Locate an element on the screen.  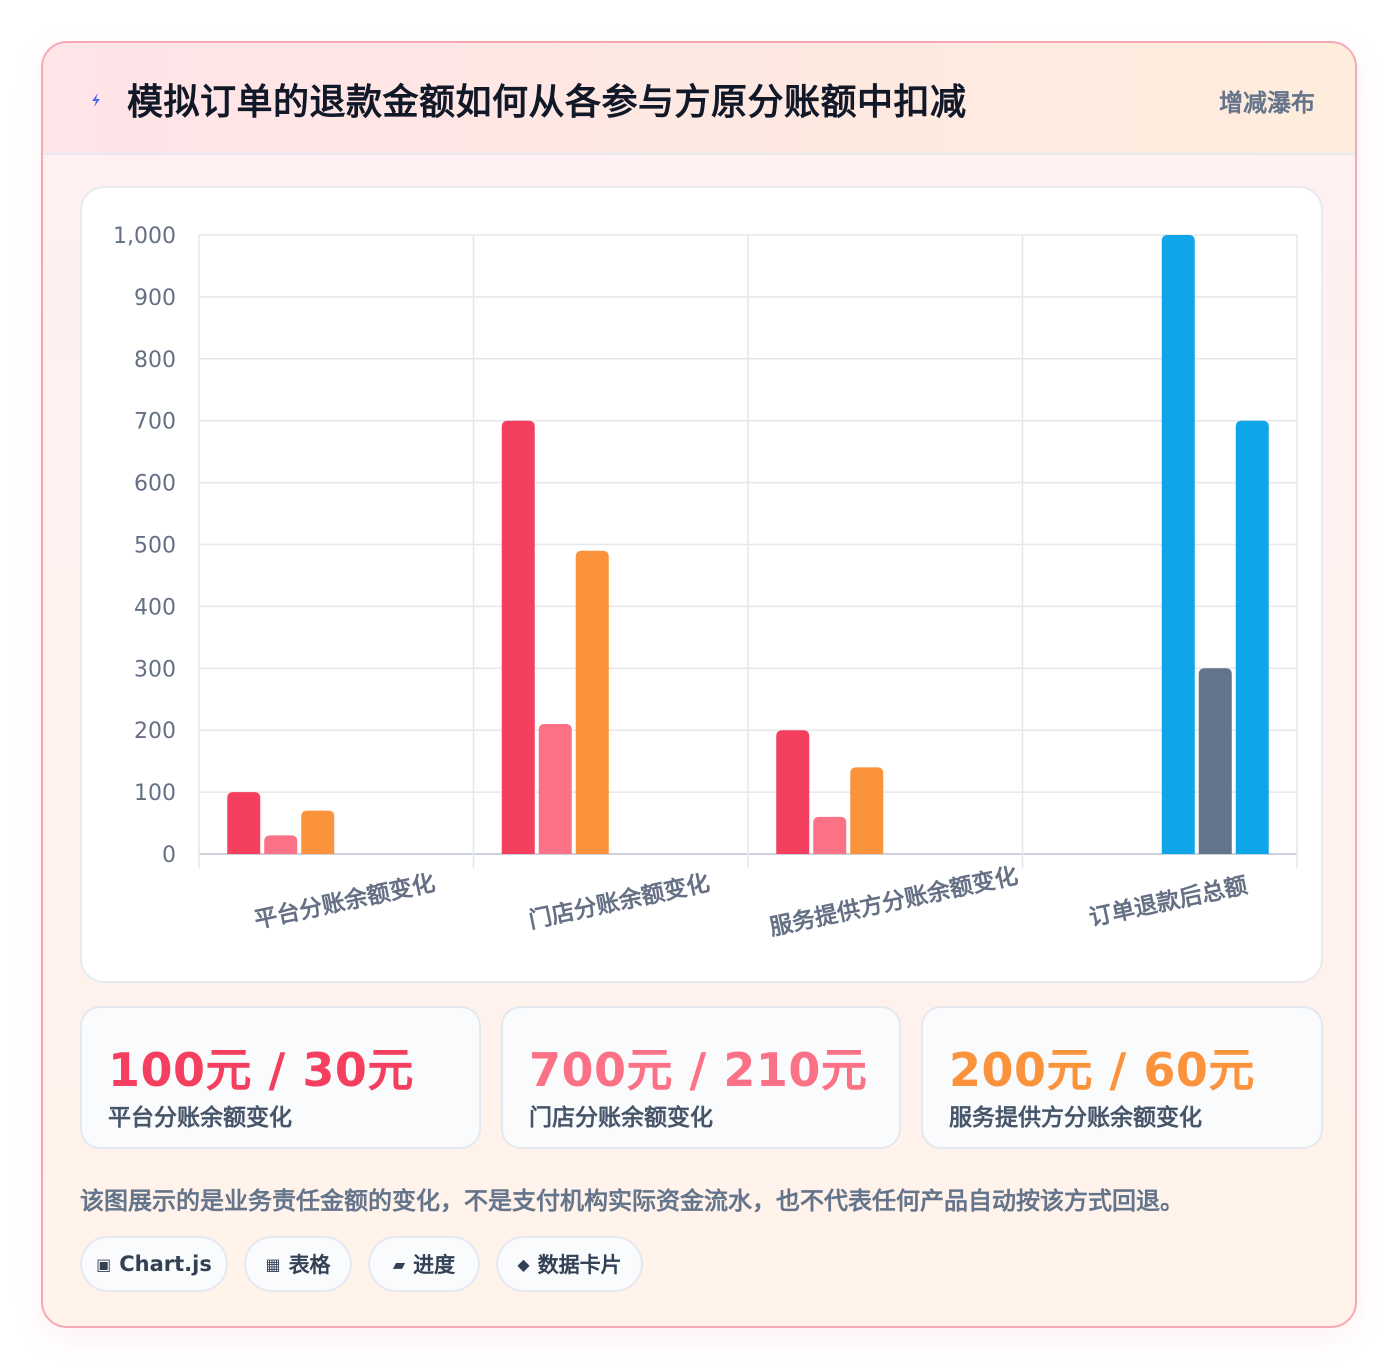
y-tick-label: 500 is located at coordinates (155, 546).